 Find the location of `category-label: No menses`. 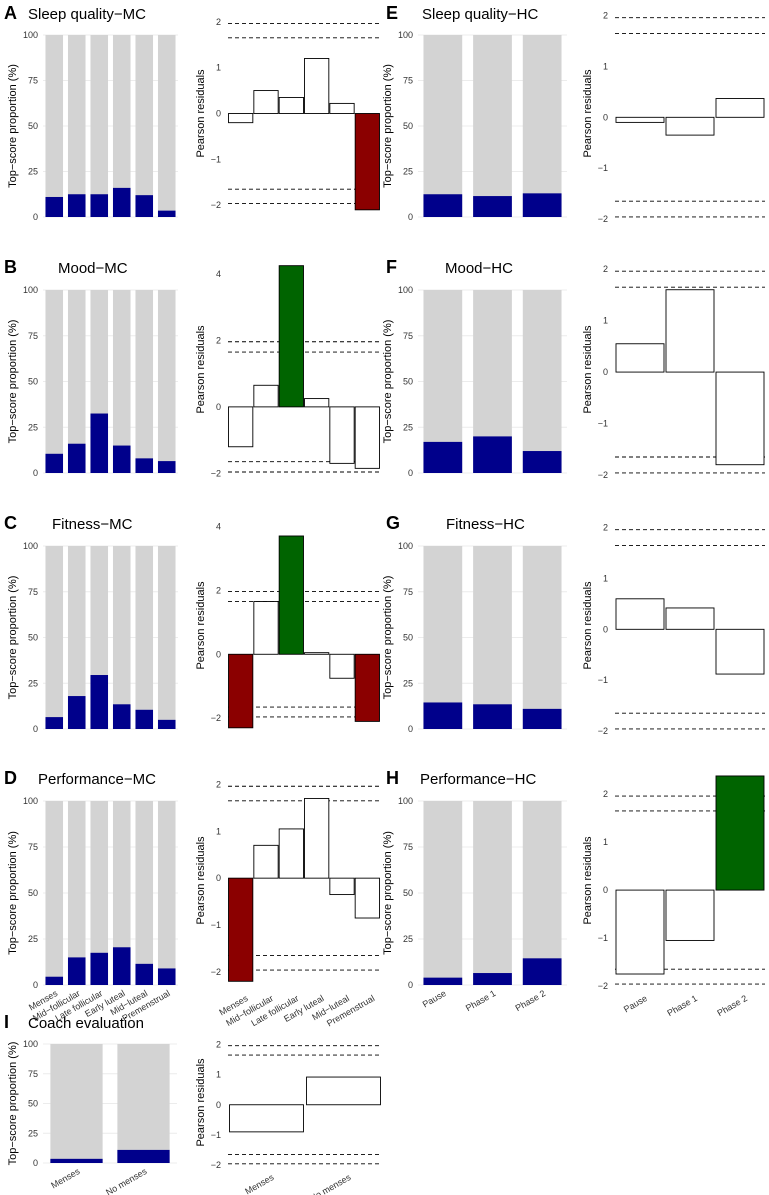

category-label: No menses is located at coordinates (126, 1180).